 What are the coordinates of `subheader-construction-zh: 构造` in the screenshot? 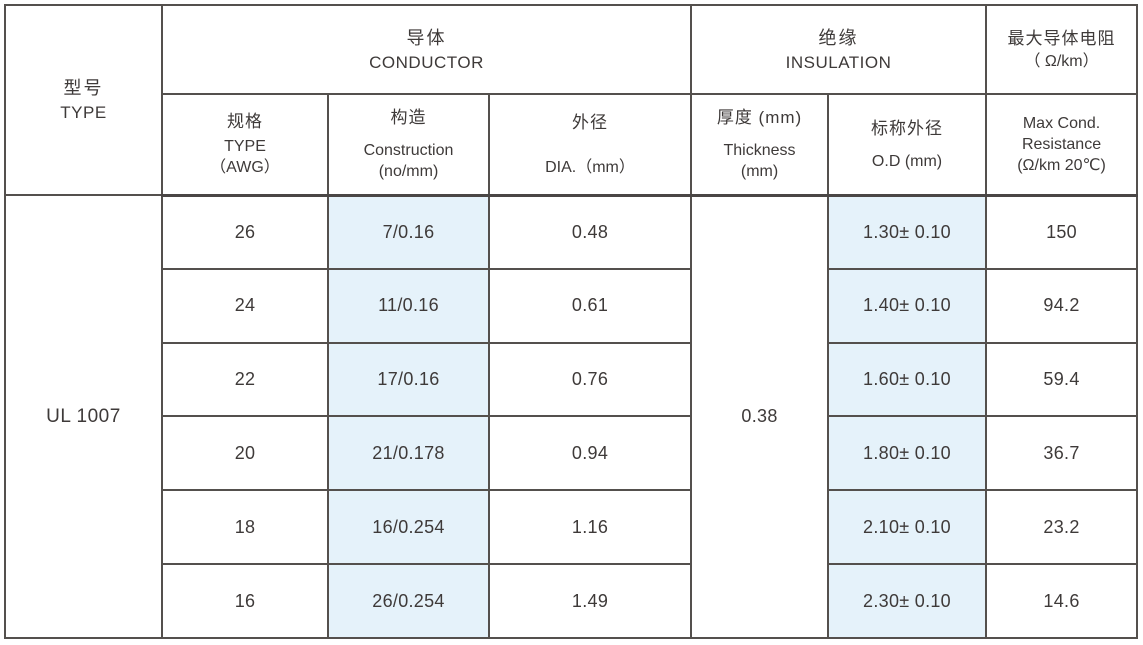 It's located at (408, 118).